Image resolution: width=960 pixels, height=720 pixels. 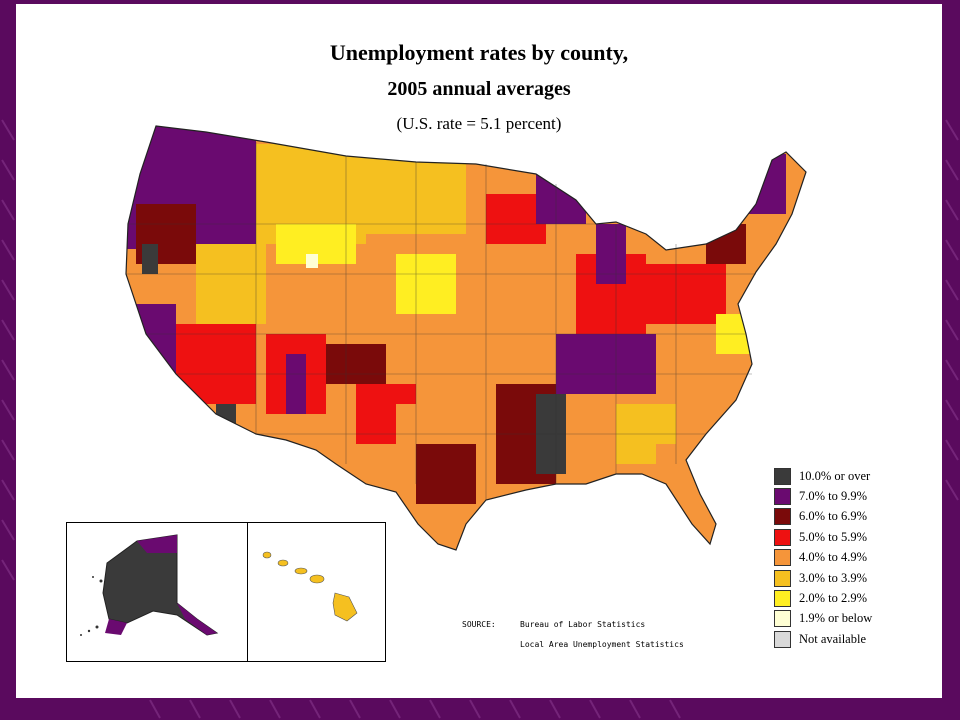 I want to click on legend-item: 3.0% to 3.9%, so click(x=854, y=578).